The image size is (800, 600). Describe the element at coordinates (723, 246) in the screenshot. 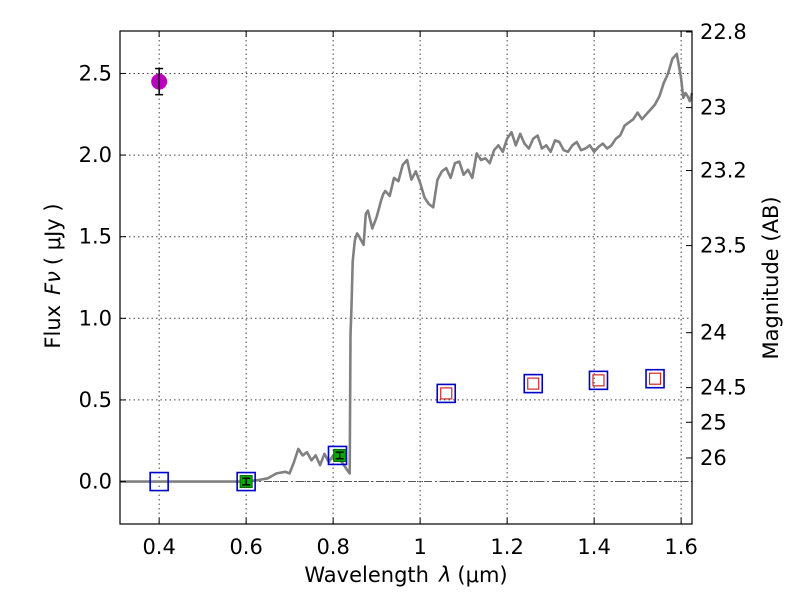

I see `y2-tick-label: 23.5` at that location.